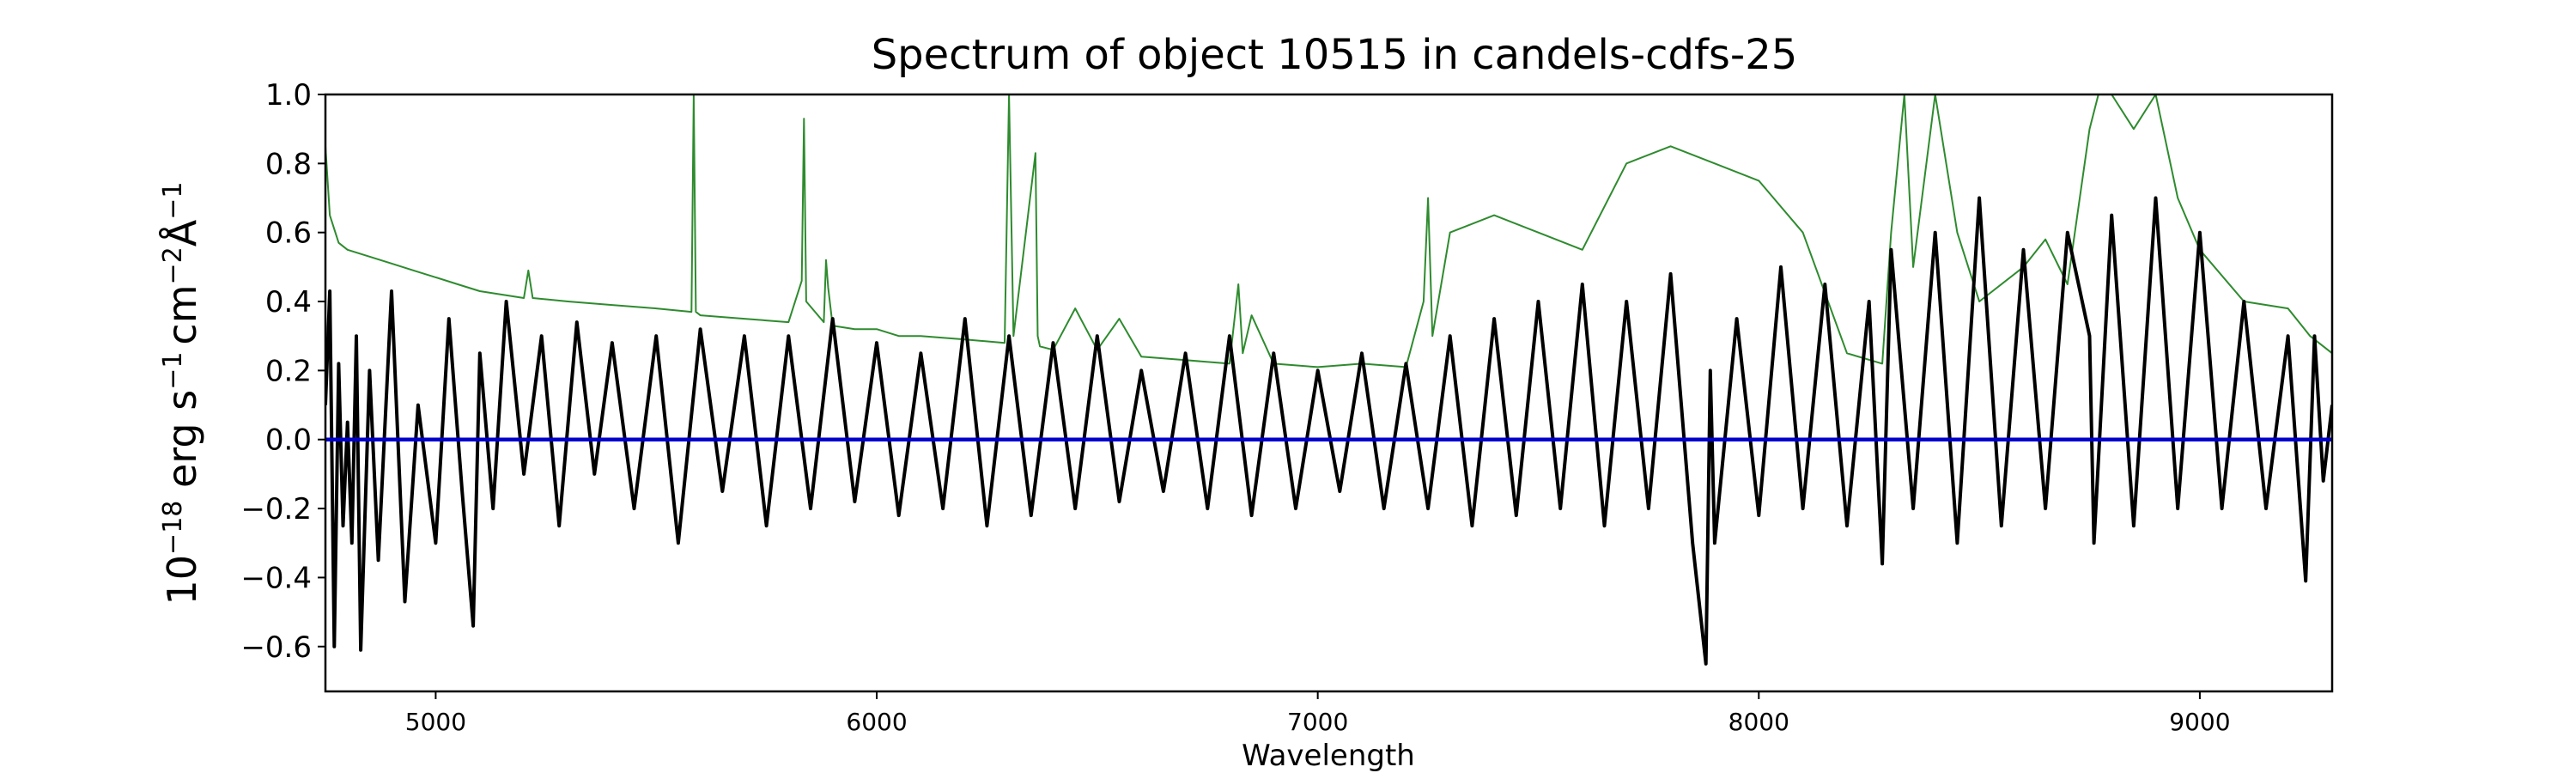  I want to click on y-label-s-exp: −1, so click(173, 371).